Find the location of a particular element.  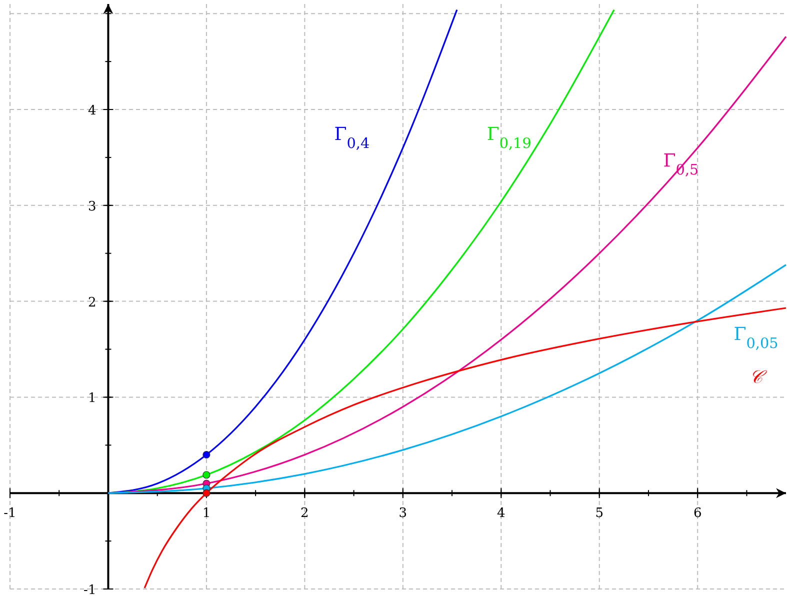

x-tick-label: 3 is located at coordinates (403, 514).